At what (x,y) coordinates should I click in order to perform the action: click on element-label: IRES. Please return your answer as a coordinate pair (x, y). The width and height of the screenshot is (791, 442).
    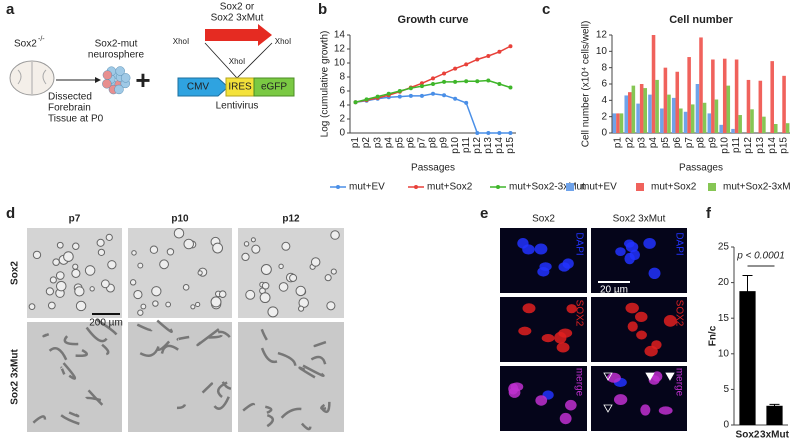
    Looking at the image, I should click on (240, 87).